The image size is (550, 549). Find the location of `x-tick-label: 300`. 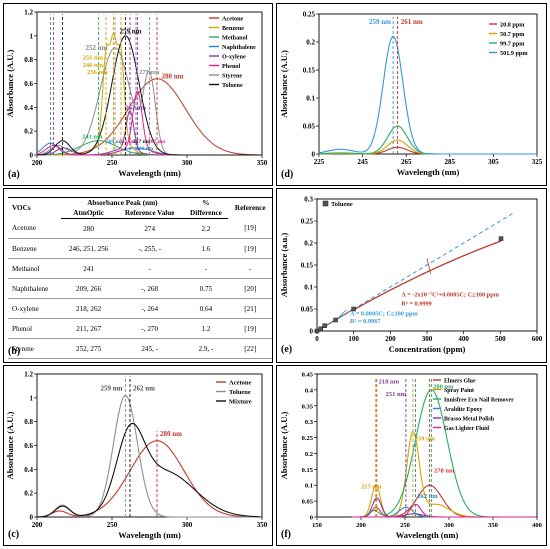

x-tick-label: 300 is located at coordinates (427, 339).